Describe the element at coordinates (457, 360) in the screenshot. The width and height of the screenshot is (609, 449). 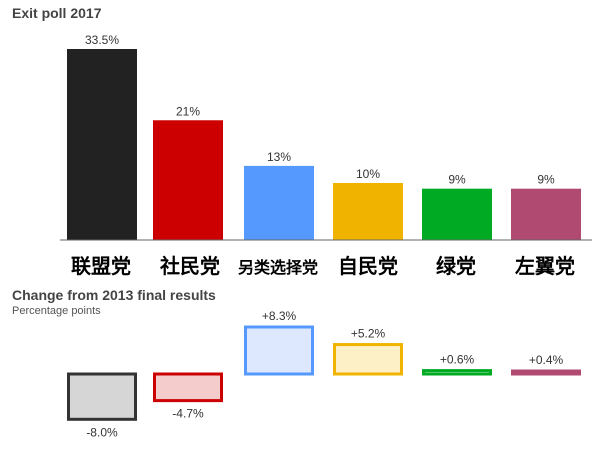
I see `change-value-label: +0.6%` at that location.